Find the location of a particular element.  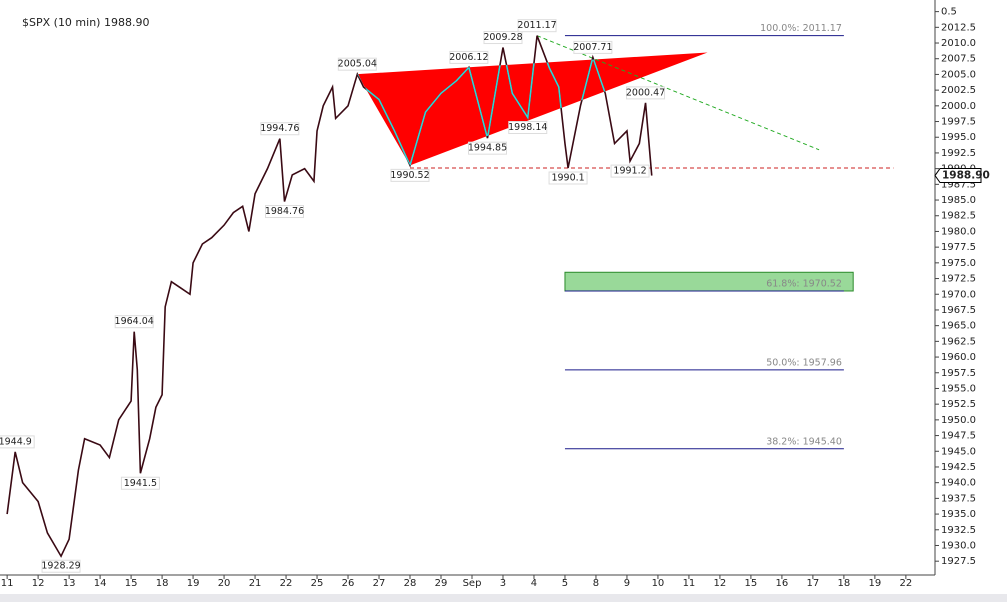

y-tick-label: 1982.5 is located at coordinates (958, 216).